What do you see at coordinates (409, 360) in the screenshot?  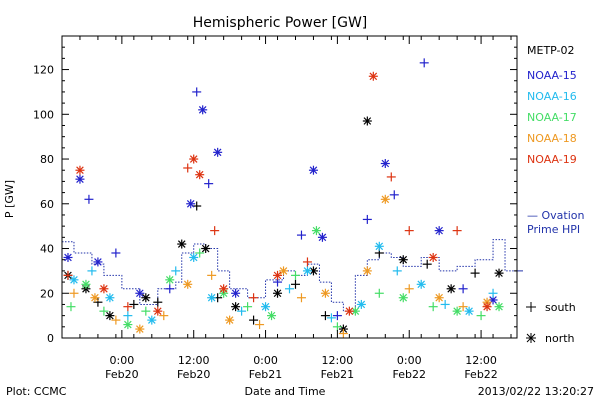 I see `x-tick-time-label: 0:00` at bounding box center [409, 360].